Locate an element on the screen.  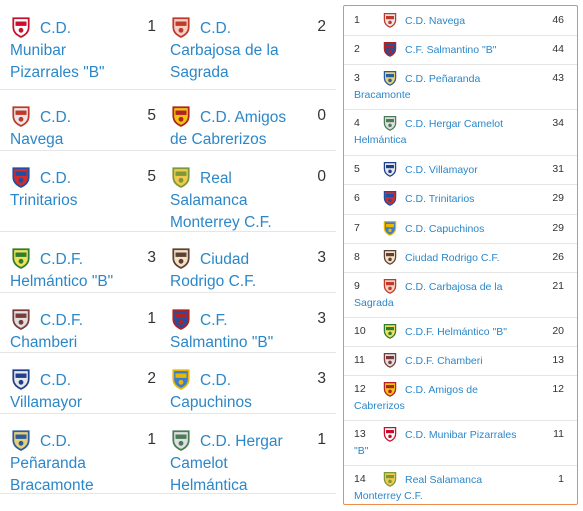
team-name-line: Pizarrales "B" is located at coordinates (57, 72).